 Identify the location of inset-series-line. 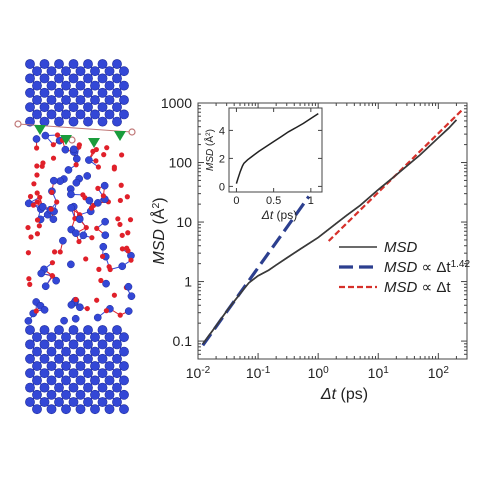
(277, 148).